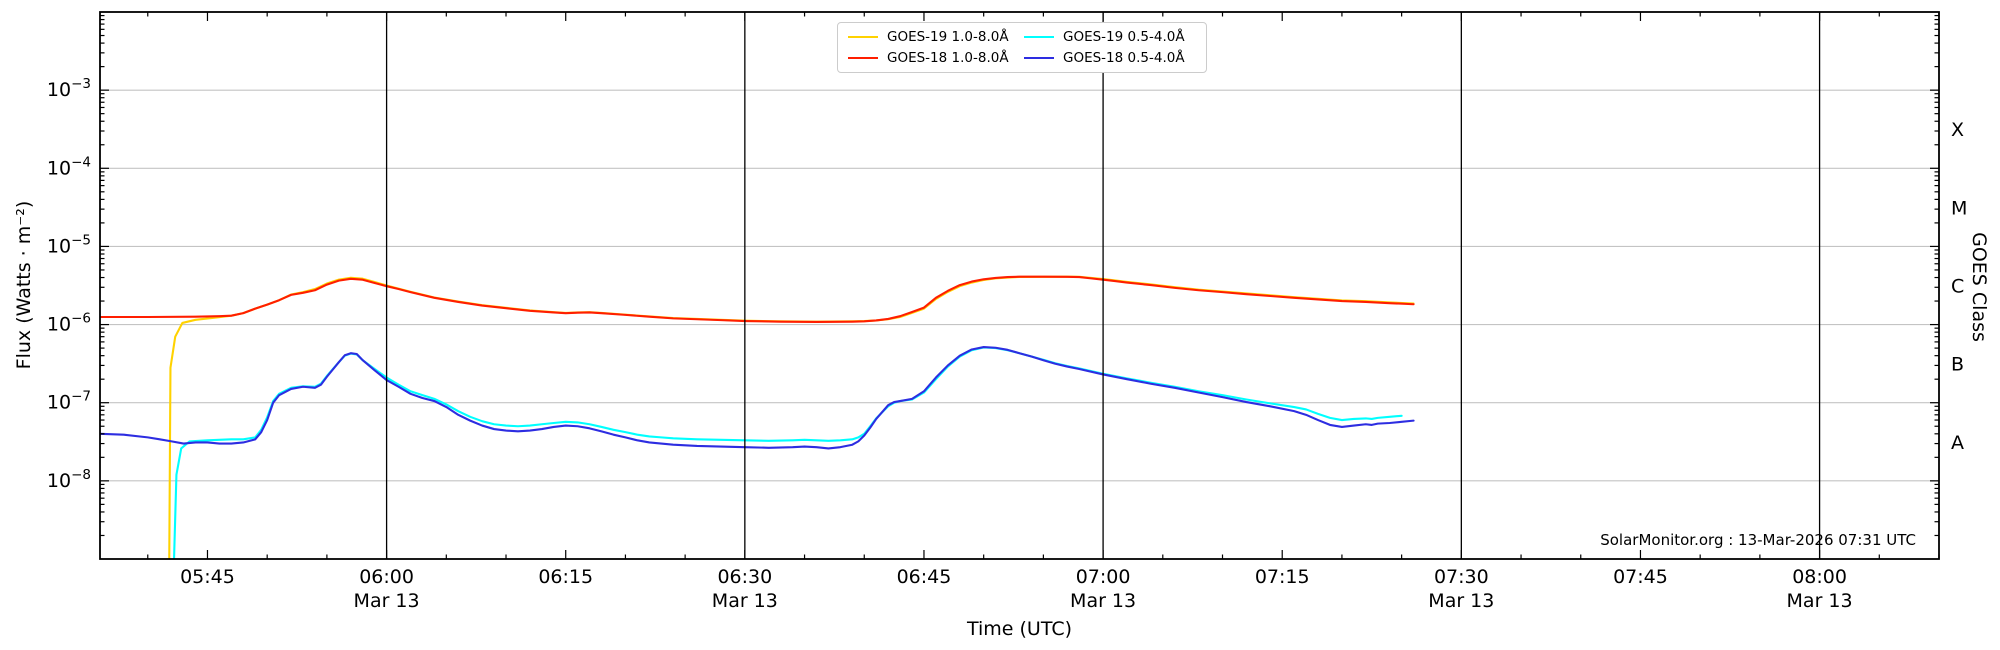 Image resolution: width=2000 pixels, height=650 pixels. What do you see at coordinates (1959, 208) in the screenshot?
I see `goes-class-letter: M` at bounding box center [1959, 208].